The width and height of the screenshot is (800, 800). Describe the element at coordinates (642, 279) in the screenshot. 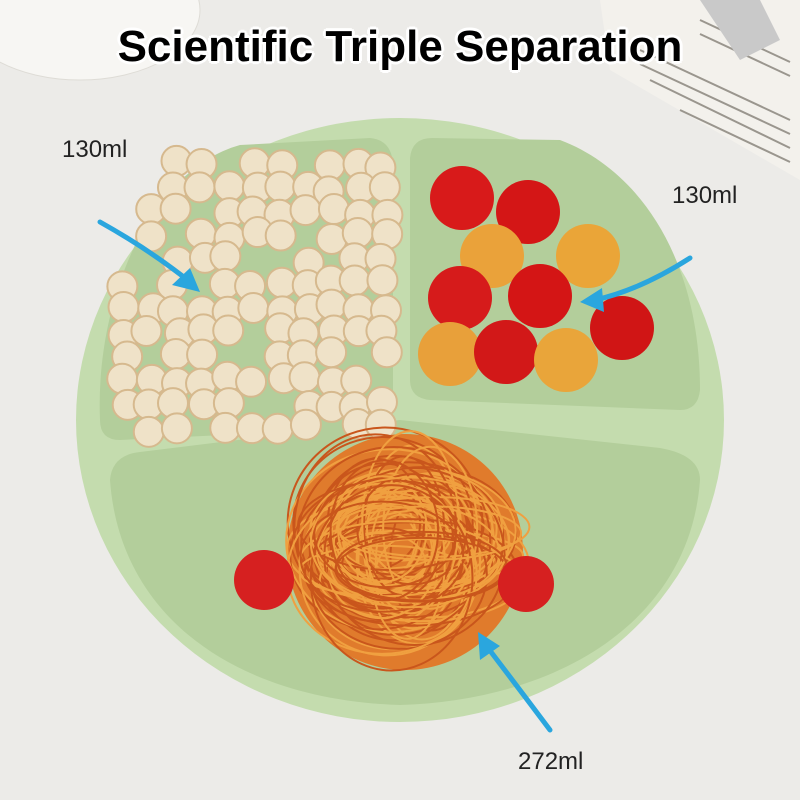

I see `arrow-top-right` at that location.